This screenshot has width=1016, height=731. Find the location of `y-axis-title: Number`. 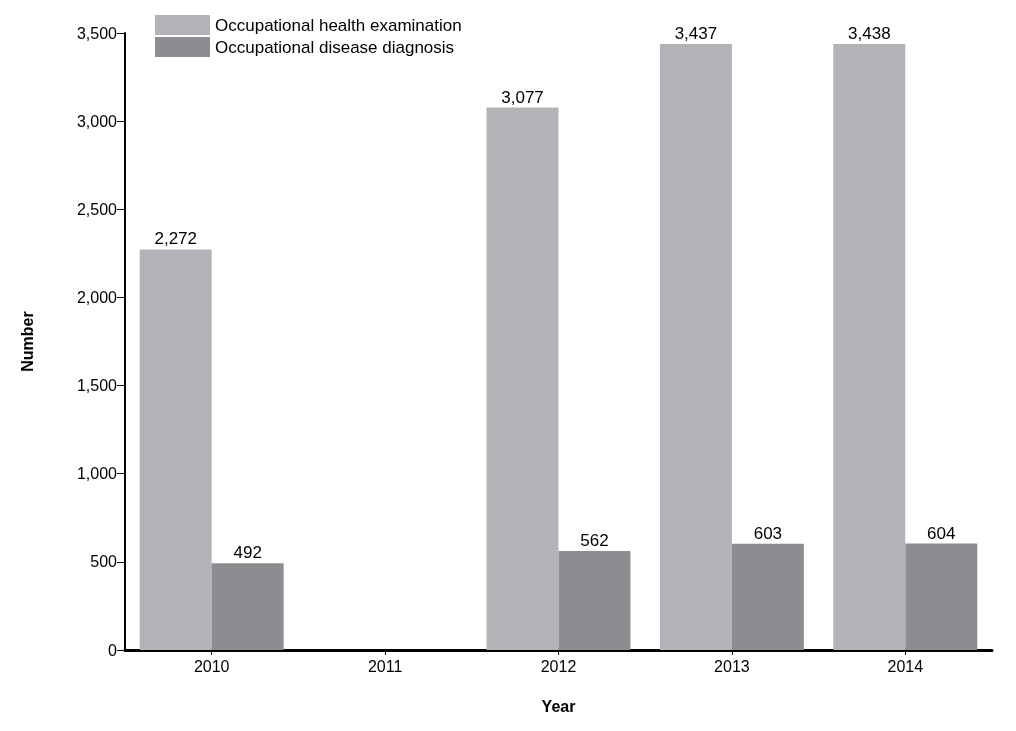

y-axis-title: Number is located at coordinates (27, 341).